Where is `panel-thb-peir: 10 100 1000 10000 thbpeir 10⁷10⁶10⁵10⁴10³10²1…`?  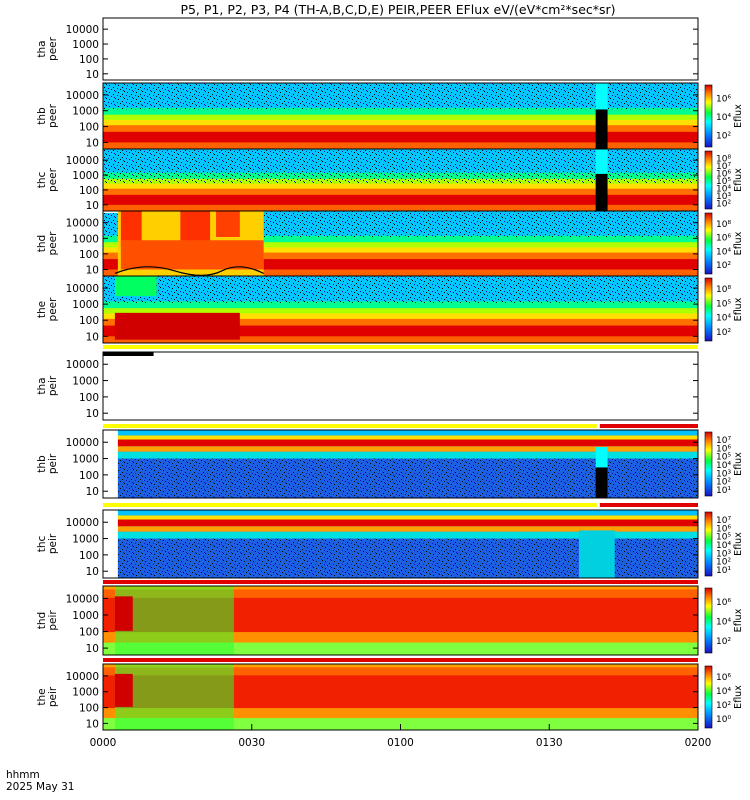 panel-thb-peir: 10 100 1000 10000 thbpeir 10⁷10⁶10⁵10⁴10³10²1… is located at coordinates (390, 464).